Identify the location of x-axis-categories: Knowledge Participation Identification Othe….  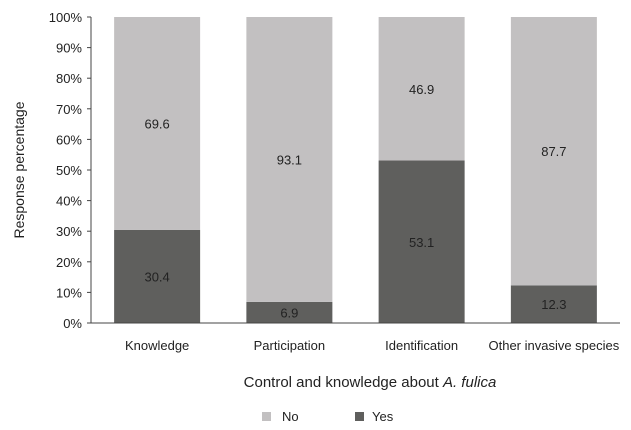
(372, 345).